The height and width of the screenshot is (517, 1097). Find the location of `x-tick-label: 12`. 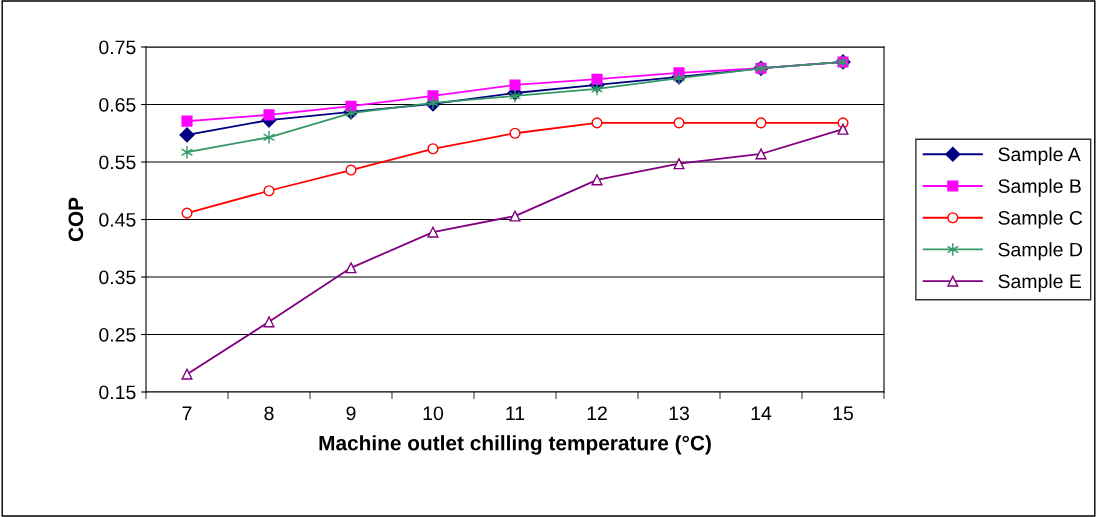

x-tick-label: 12 is located at coordinates (597, 413).